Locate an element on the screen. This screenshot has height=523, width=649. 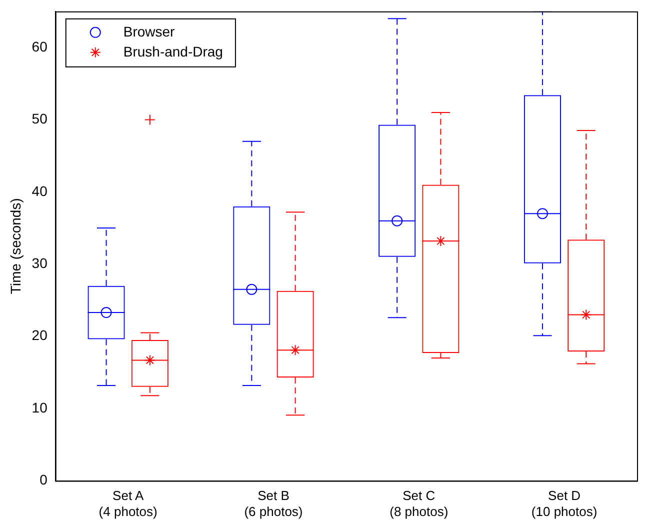
y-tick-label: 40 is located at coordinates (40, 190).